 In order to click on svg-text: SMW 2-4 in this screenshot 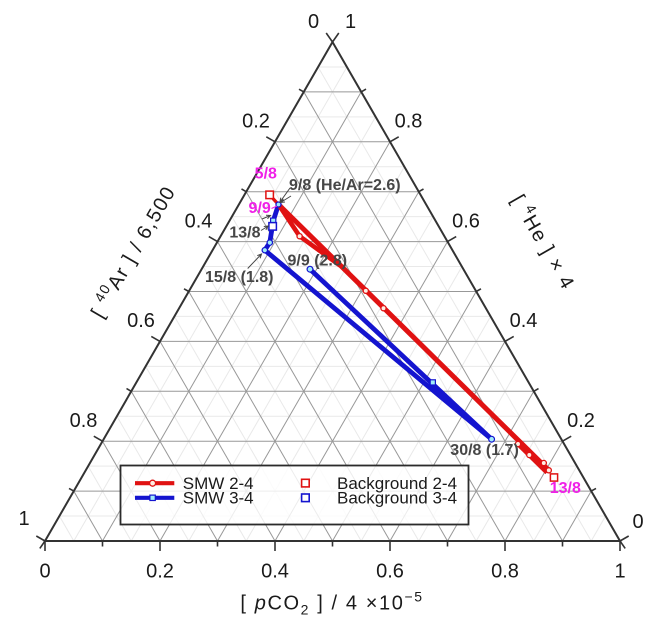, I will do `click(218, 483)`.